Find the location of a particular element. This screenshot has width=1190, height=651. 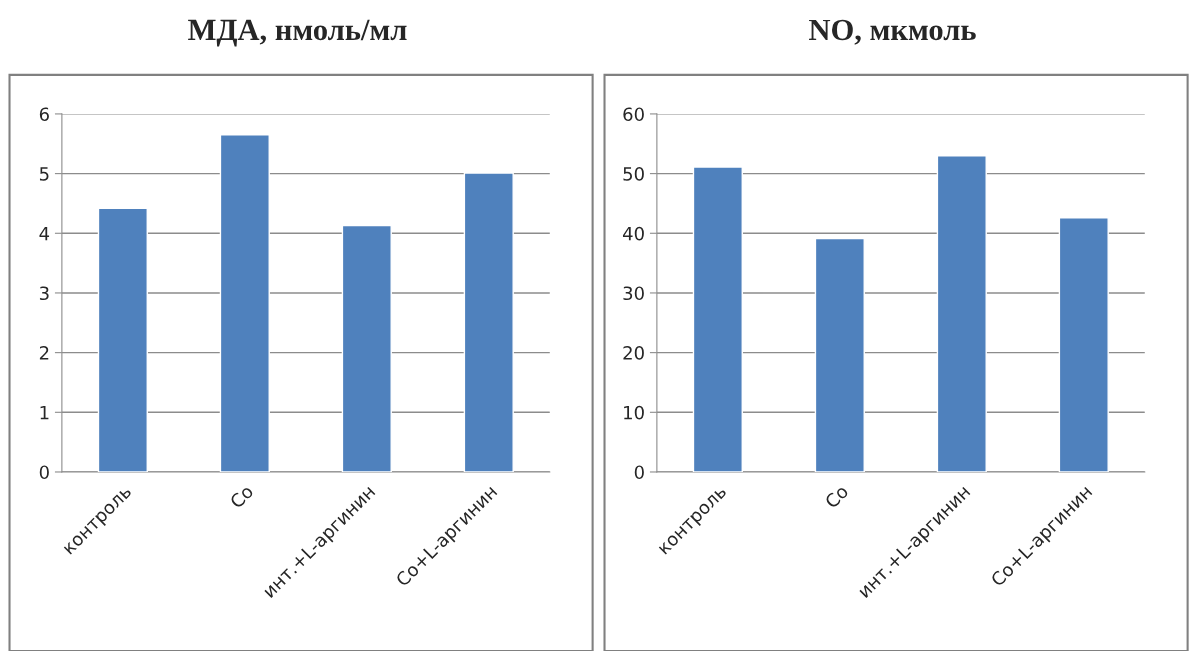

y-tick-label: 40 is located at coordinates (633, 233).